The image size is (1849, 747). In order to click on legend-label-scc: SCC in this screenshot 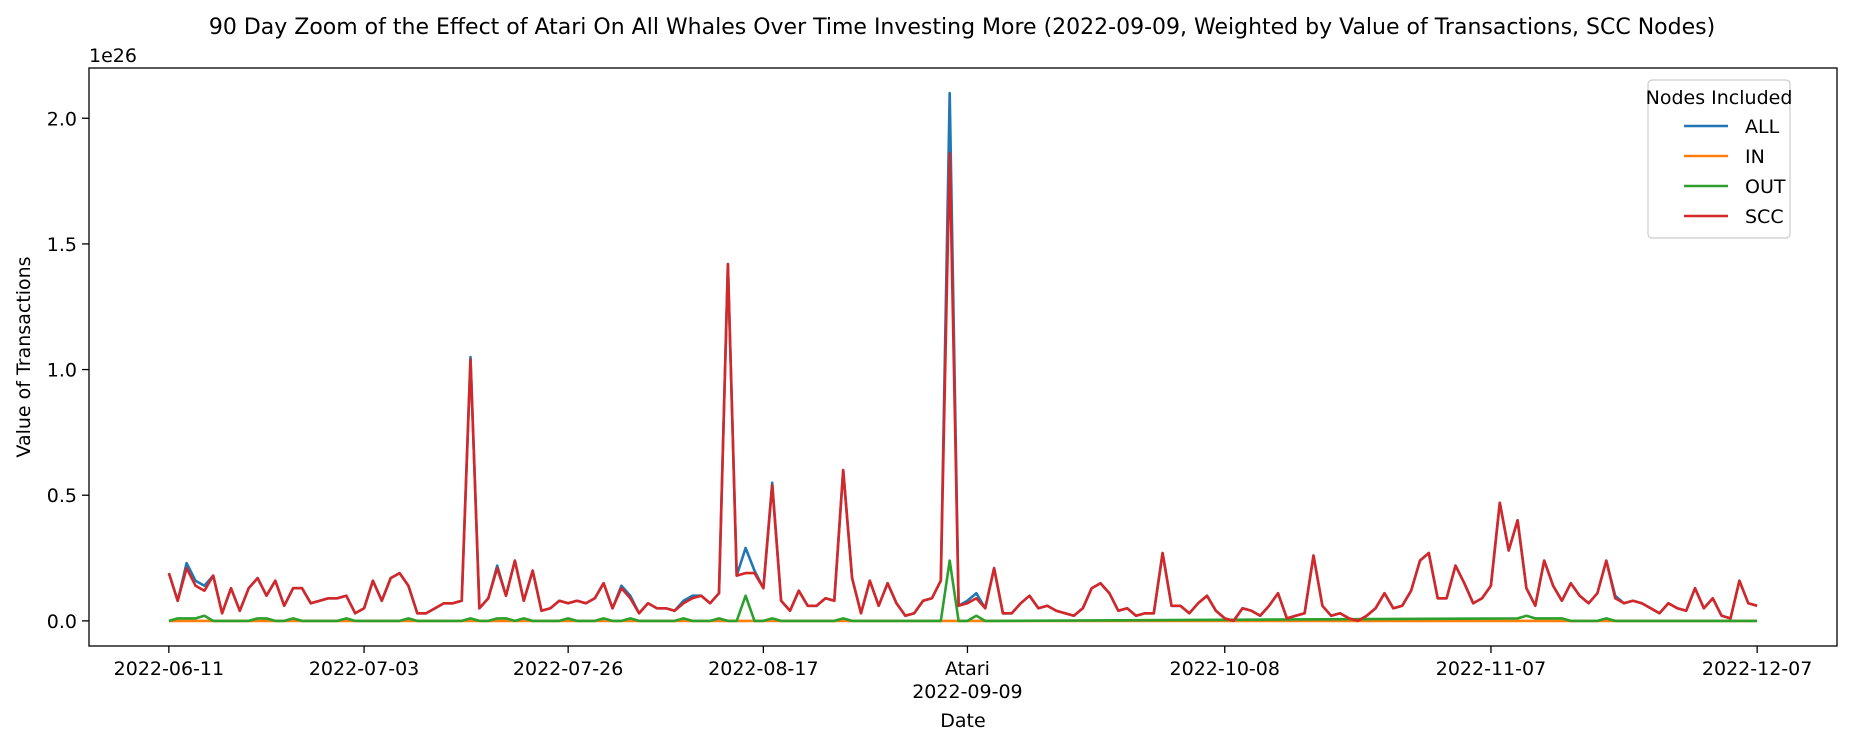, I will do `click(1764, 217)`.